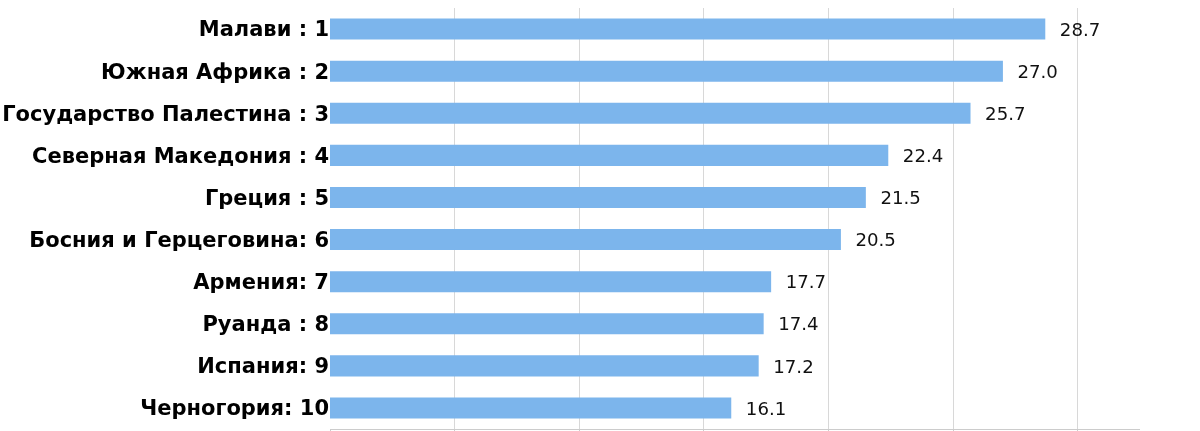 This screenshot has height=431, width=1200. Describe the element at coordinates (894, 198) in the screenshot. I see `data-label: 21.5` at that location.